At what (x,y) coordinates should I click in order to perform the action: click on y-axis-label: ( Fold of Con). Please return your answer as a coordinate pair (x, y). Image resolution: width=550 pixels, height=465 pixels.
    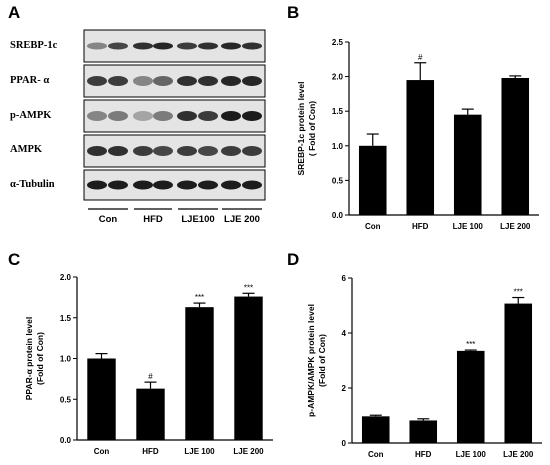
    Looking at the image, I should click on (312, 128).